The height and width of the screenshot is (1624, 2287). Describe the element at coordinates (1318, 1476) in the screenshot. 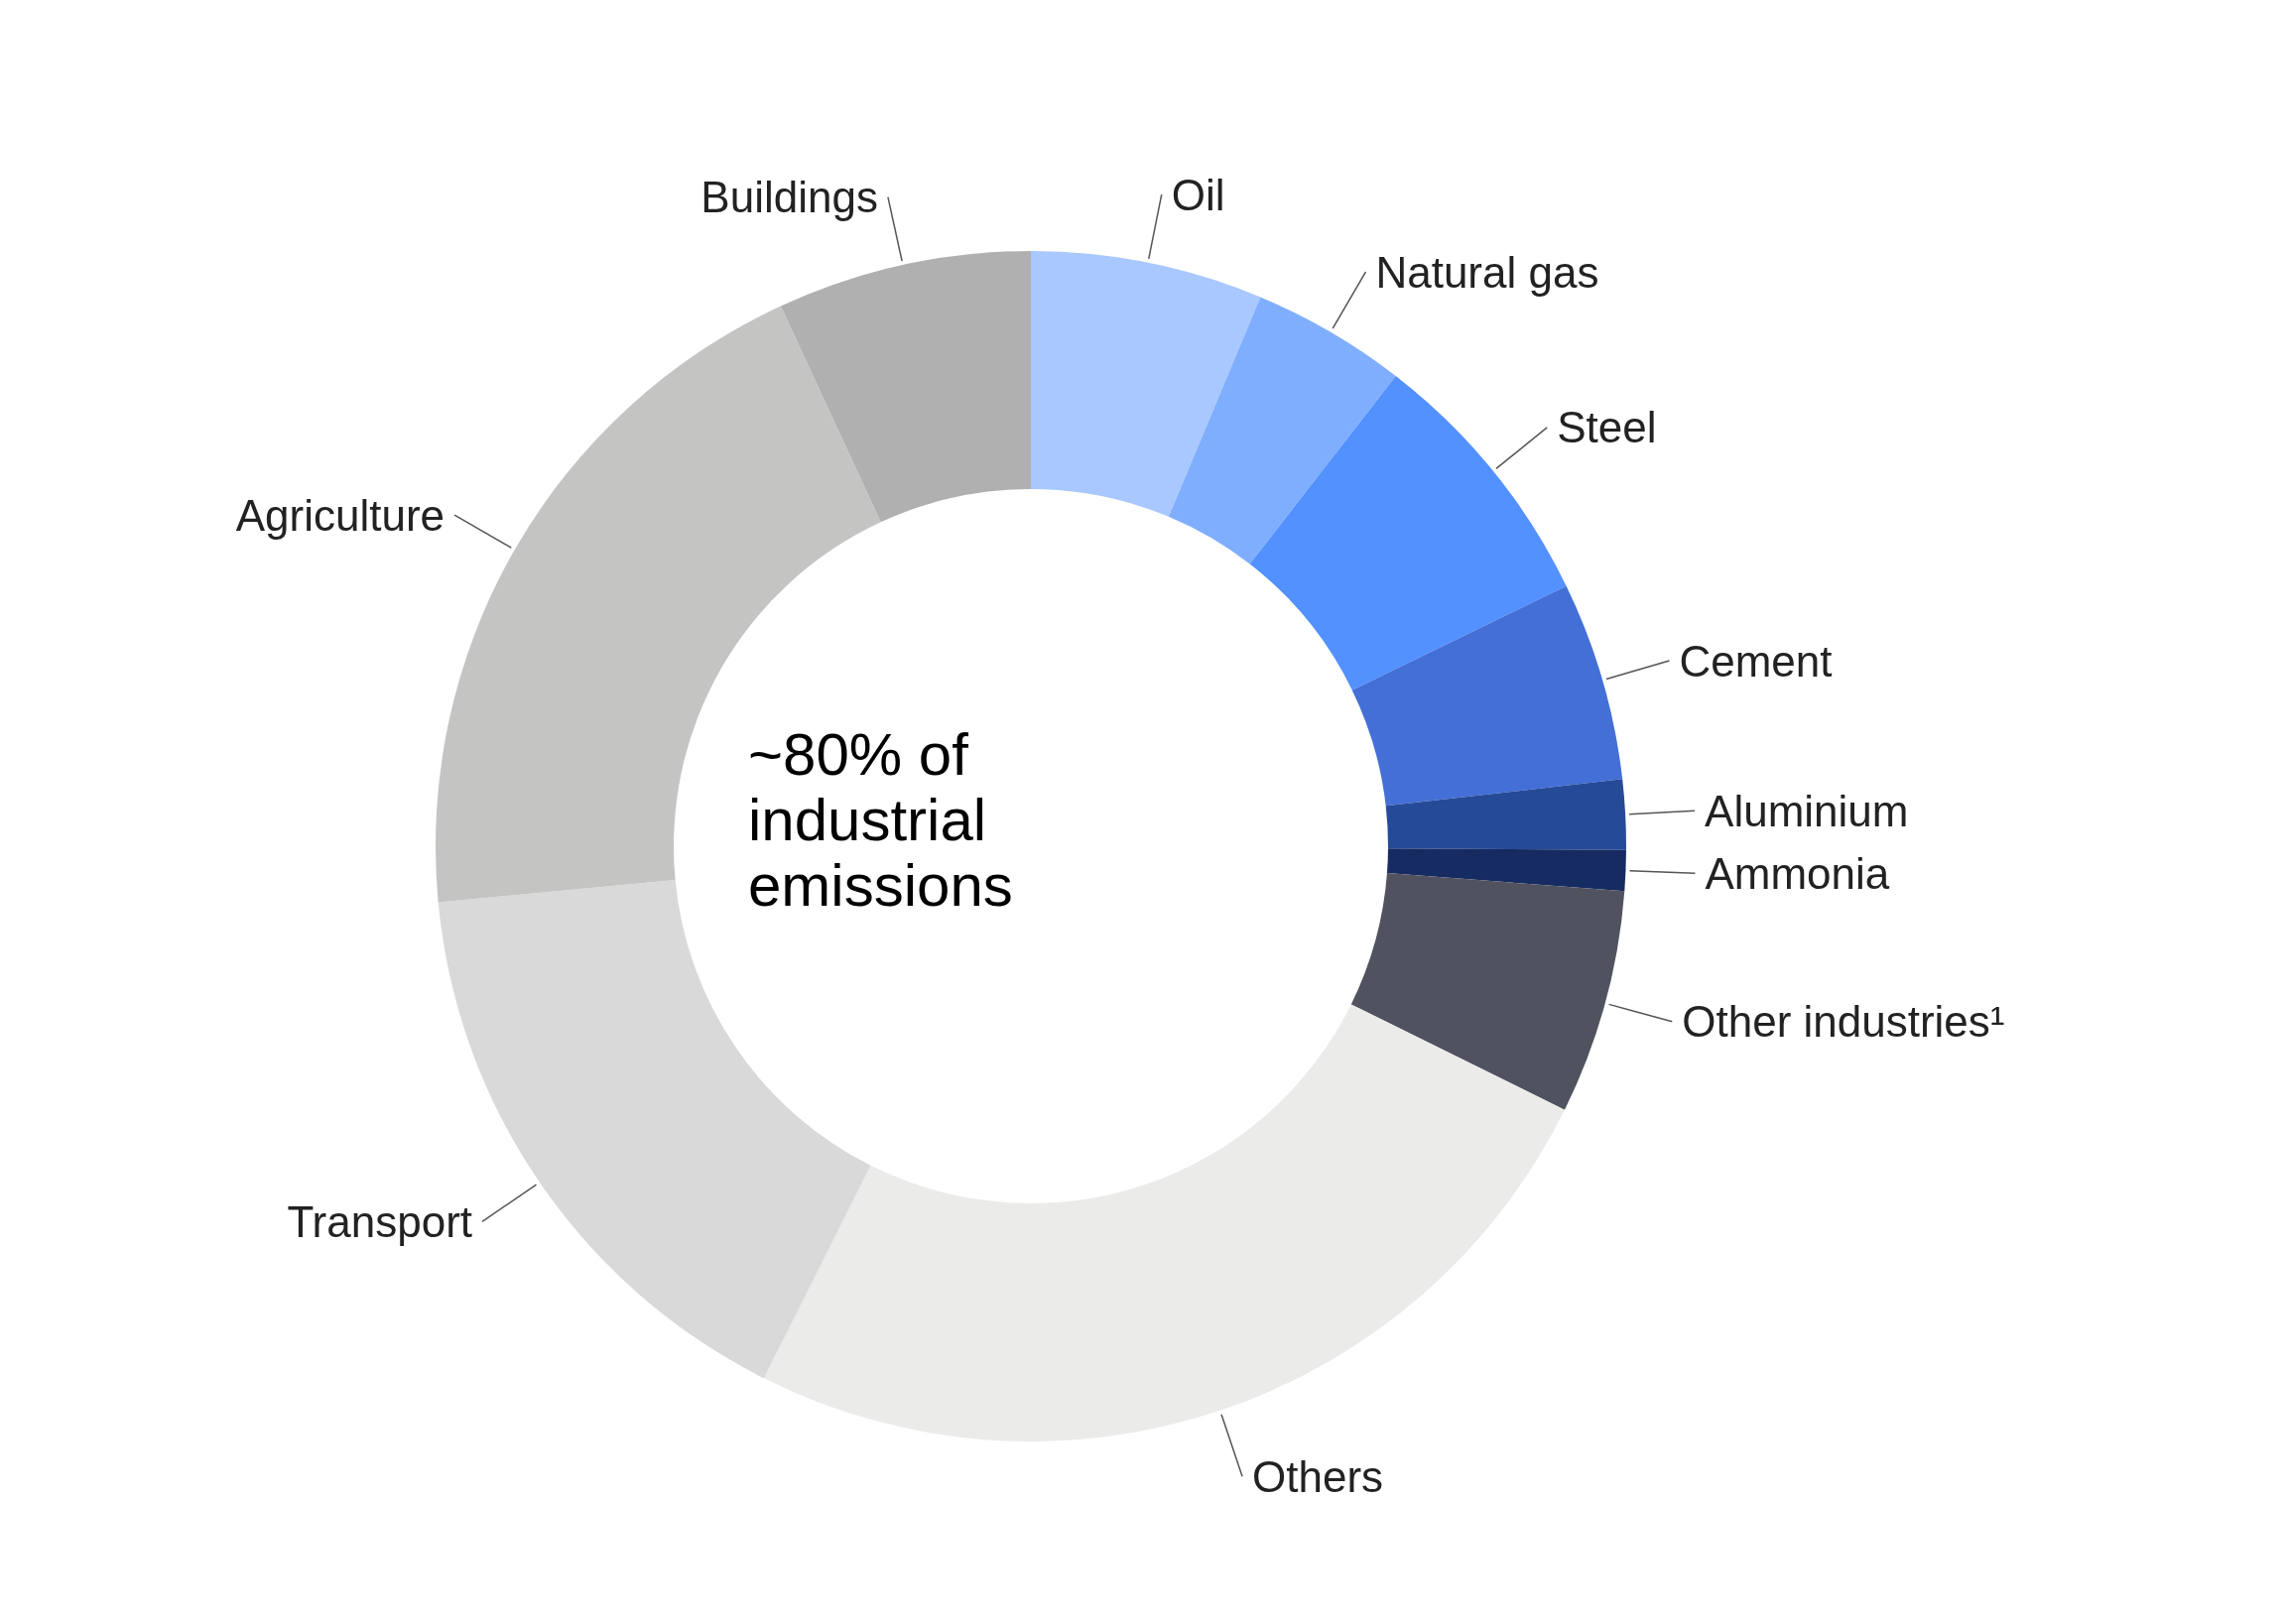

I see `slice-label: Others` at that location.